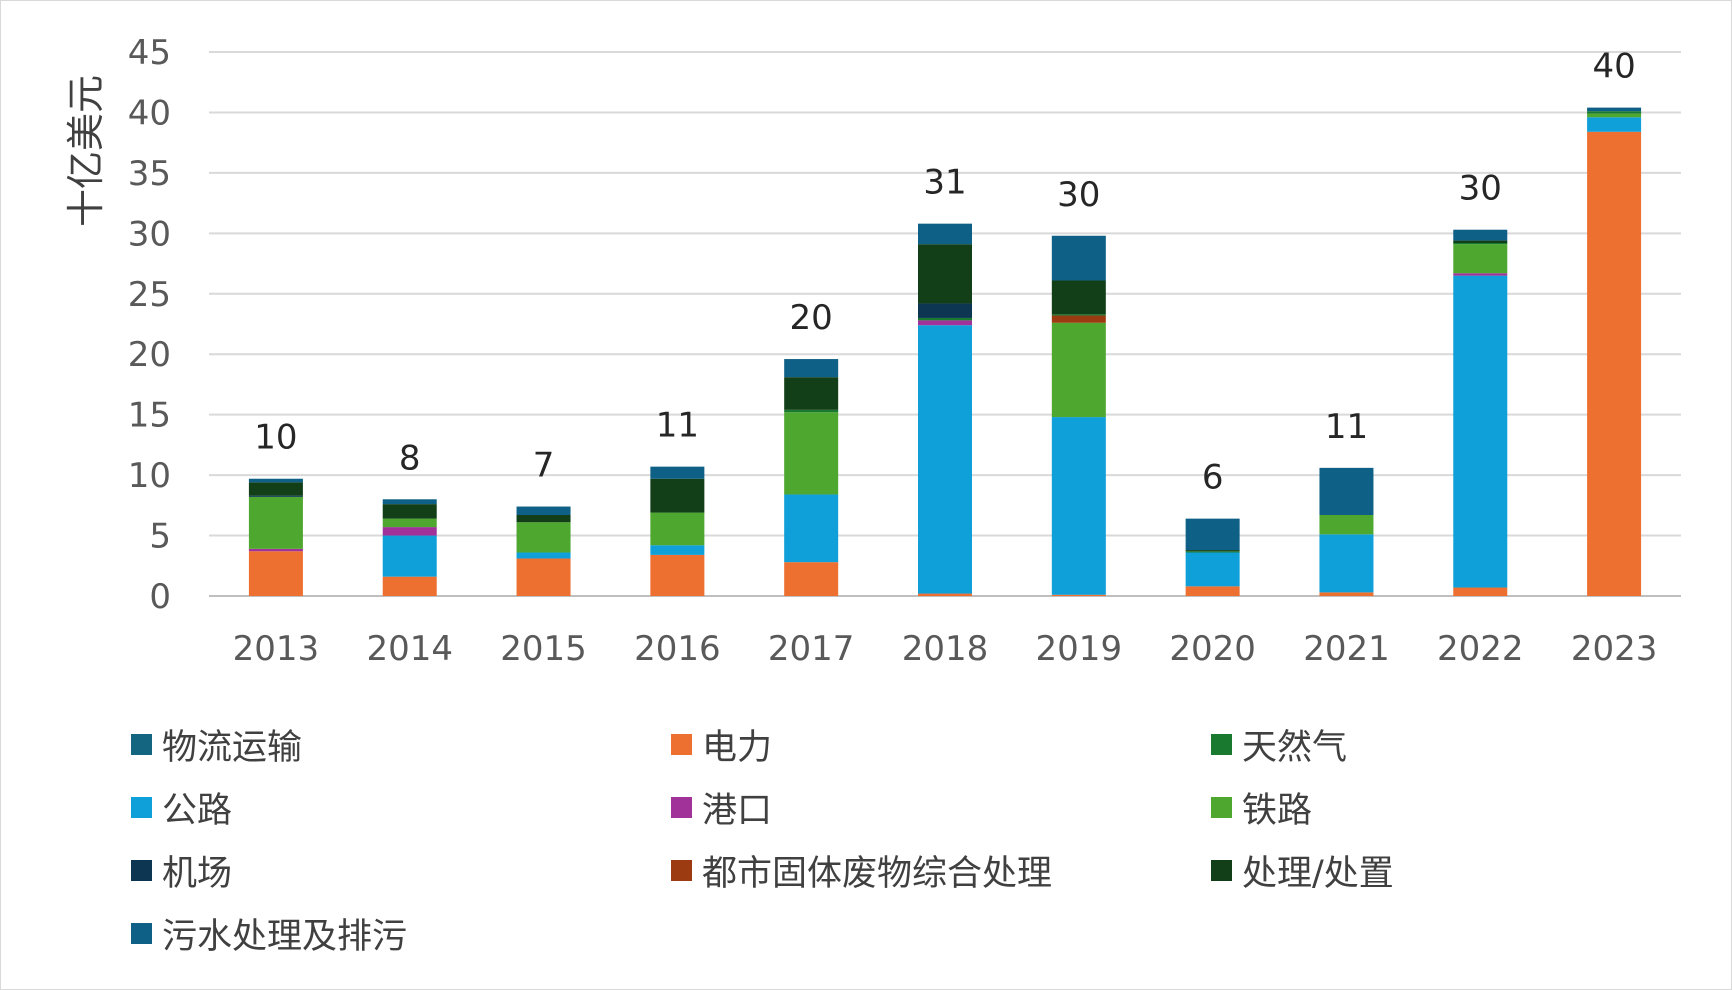  What do you see at coordinates (232, 747) in the screenshot?
I see `legend-label: 物流运输` at bounding box center [232, 747].